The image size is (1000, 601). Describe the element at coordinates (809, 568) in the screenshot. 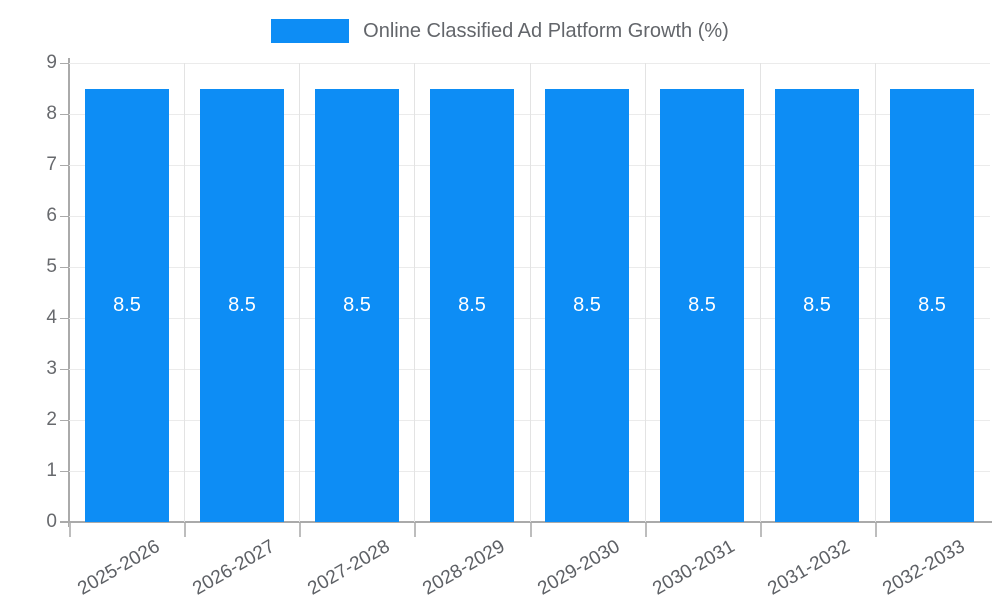

I see `x-axis-tick-label: 2031-2032` at that location.